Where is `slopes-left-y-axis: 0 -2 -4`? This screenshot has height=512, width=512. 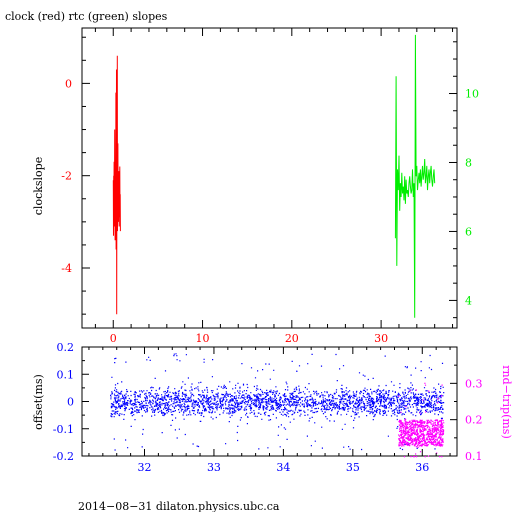
slopes-left-y-axis: 0 -2 -4 is located at coordinates (75, 175).